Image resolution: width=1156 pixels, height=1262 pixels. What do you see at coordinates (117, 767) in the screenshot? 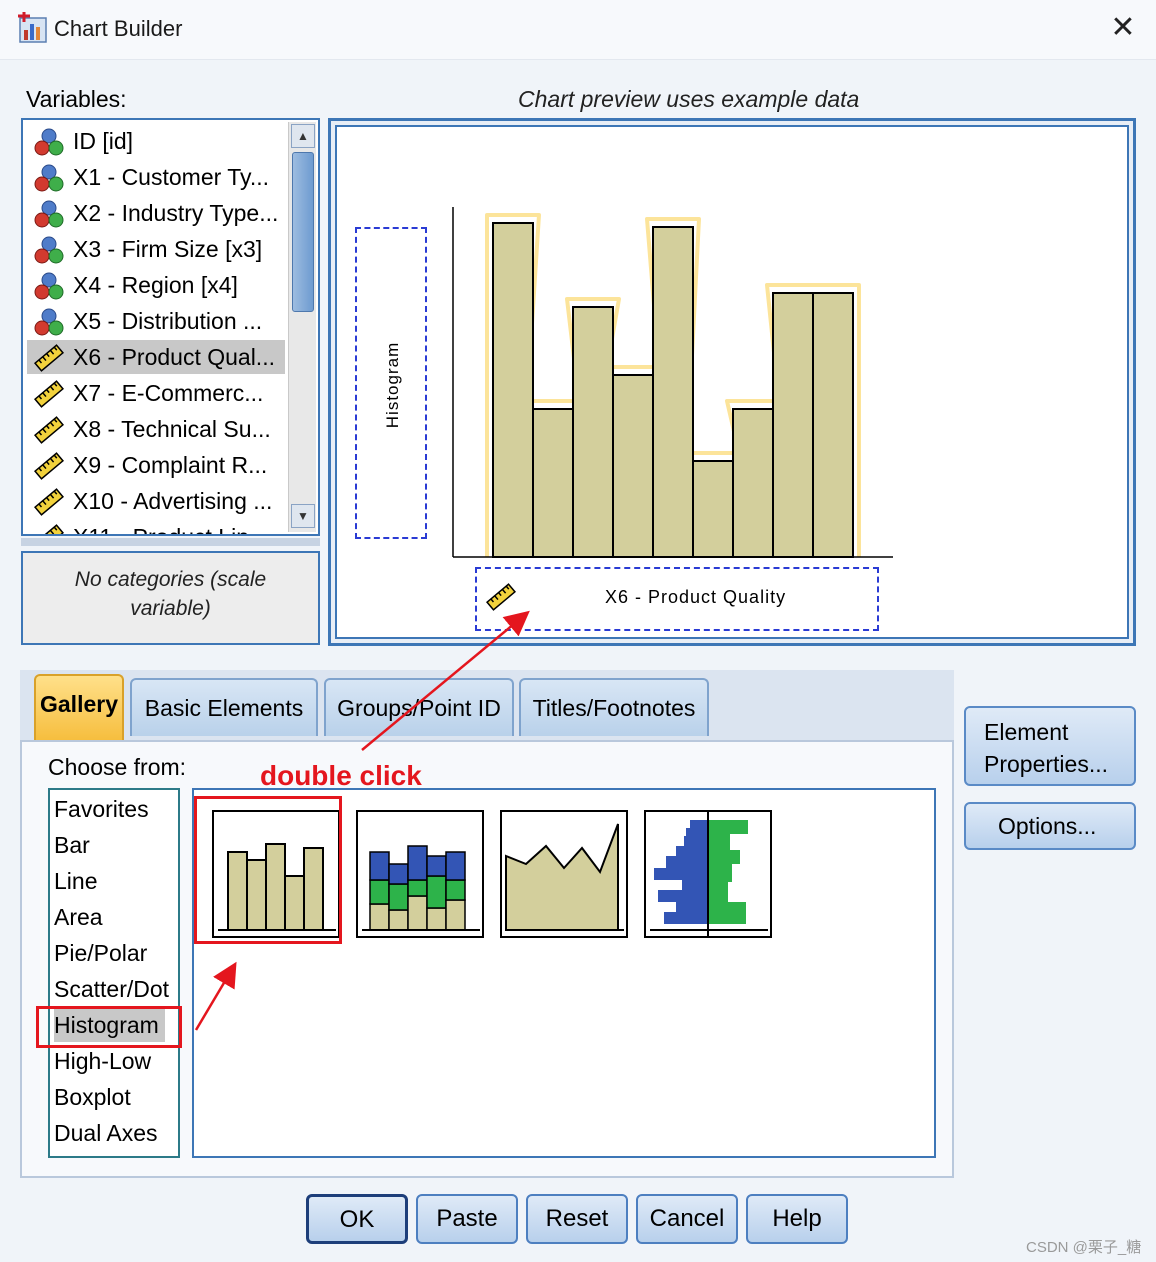
I see `choose-from-label: Choose from:` at bounding box center [117, 767].